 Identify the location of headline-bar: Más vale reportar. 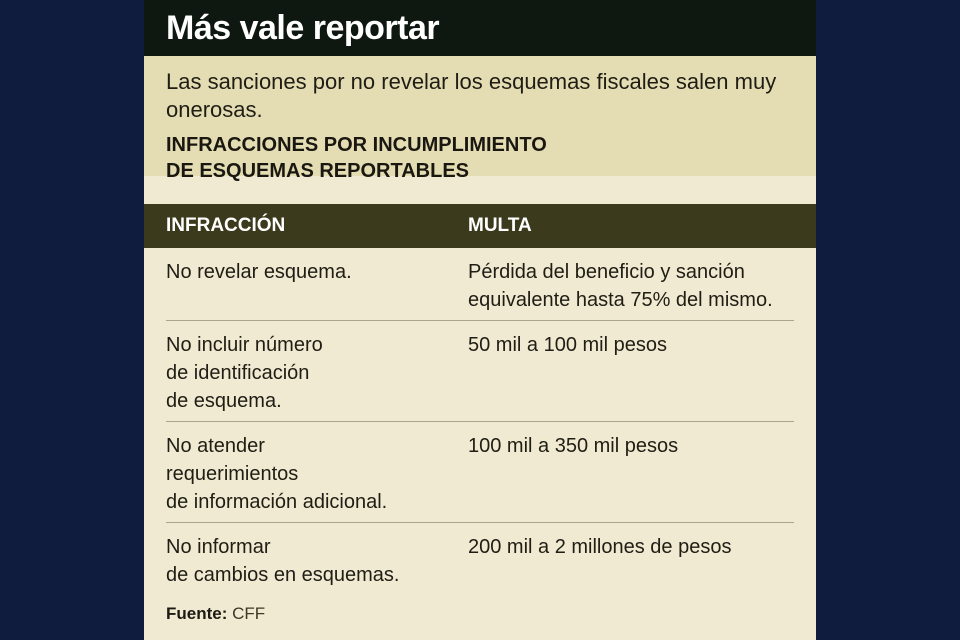
(480, 28).